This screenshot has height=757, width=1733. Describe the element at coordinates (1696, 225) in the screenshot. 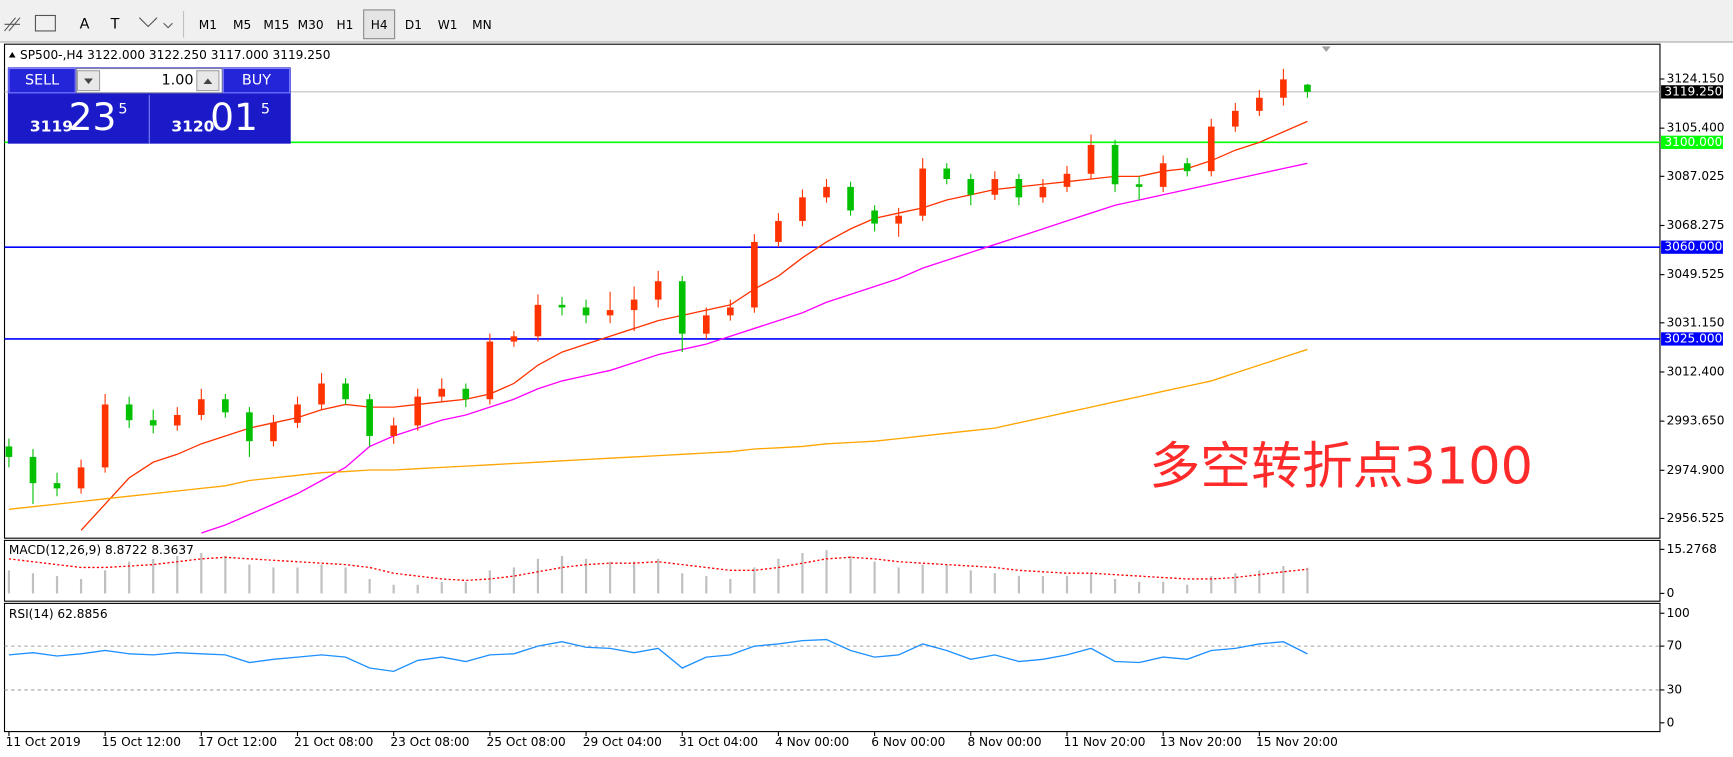

I see `y-tick-label: 3068.275` at that location.